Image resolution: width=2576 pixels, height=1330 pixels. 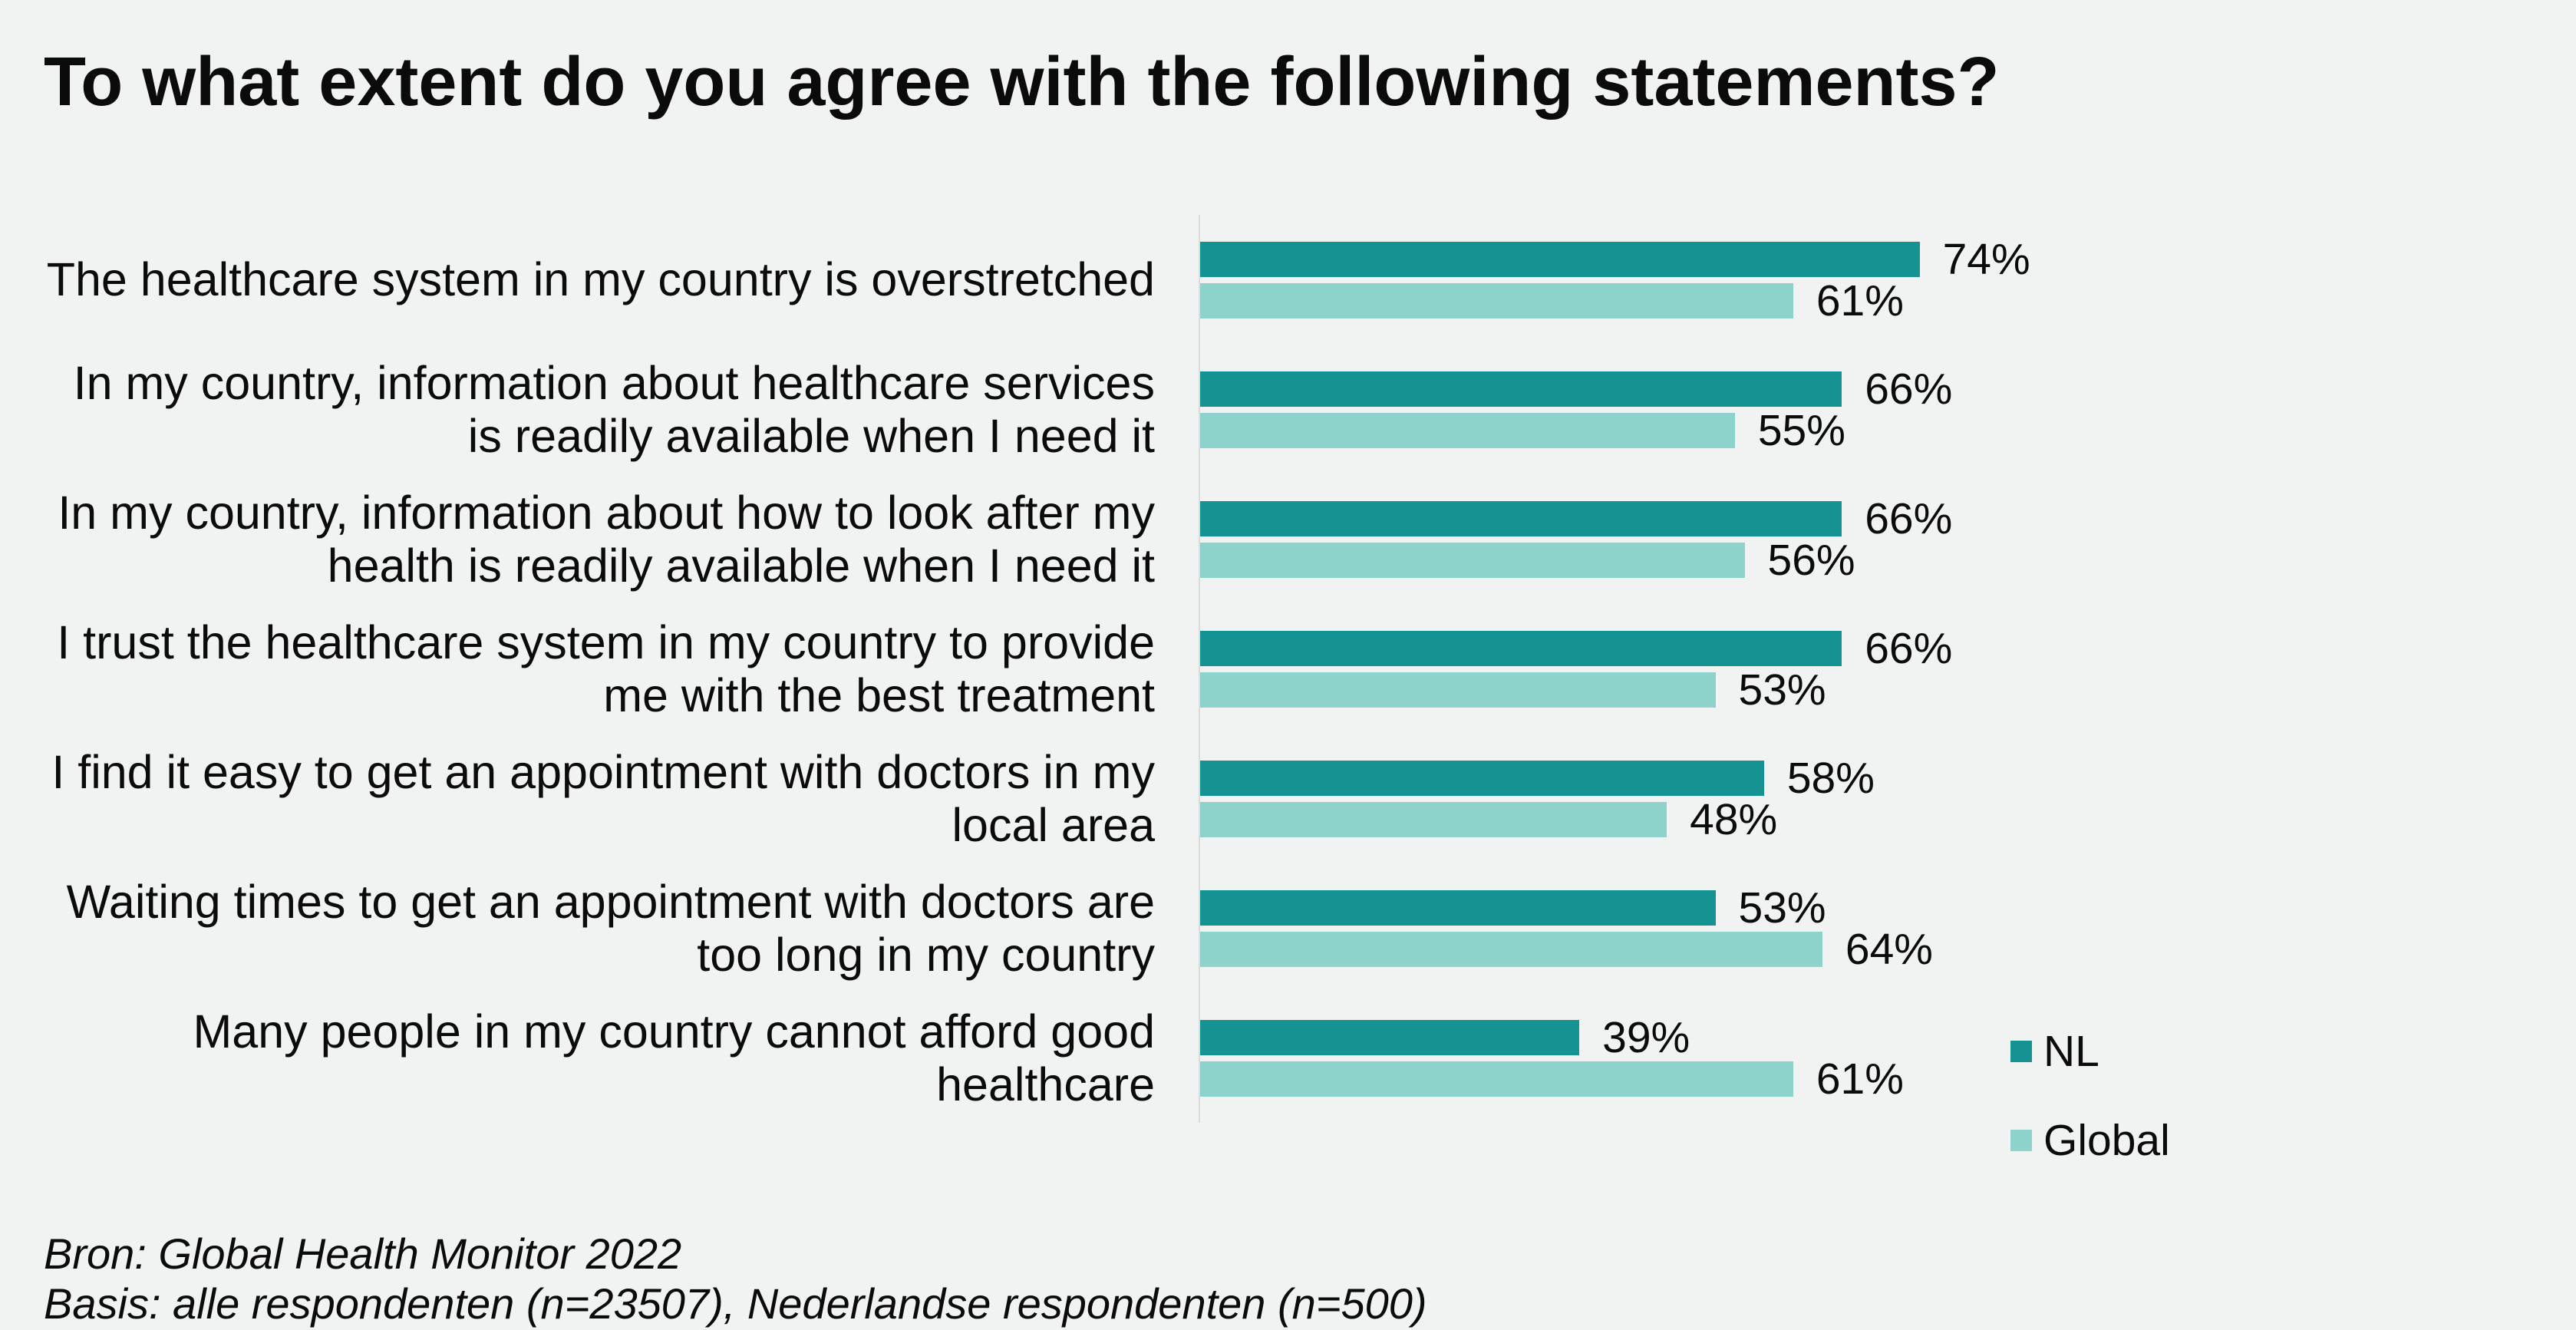 I want to click on bar-line-global: 56%, so click(x=1576, y=560).